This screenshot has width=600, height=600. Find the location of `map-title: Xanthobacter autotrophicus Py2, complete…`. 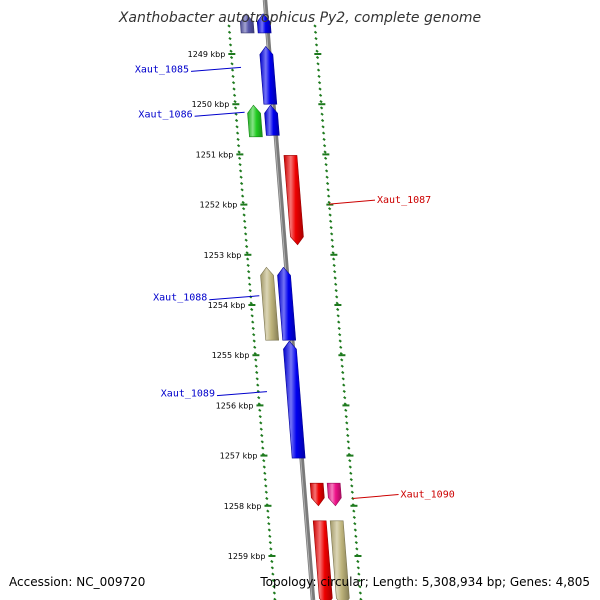

map-title: Xanthobacter autotrophicus Py2, complete… is located at coordinates (300, 18).